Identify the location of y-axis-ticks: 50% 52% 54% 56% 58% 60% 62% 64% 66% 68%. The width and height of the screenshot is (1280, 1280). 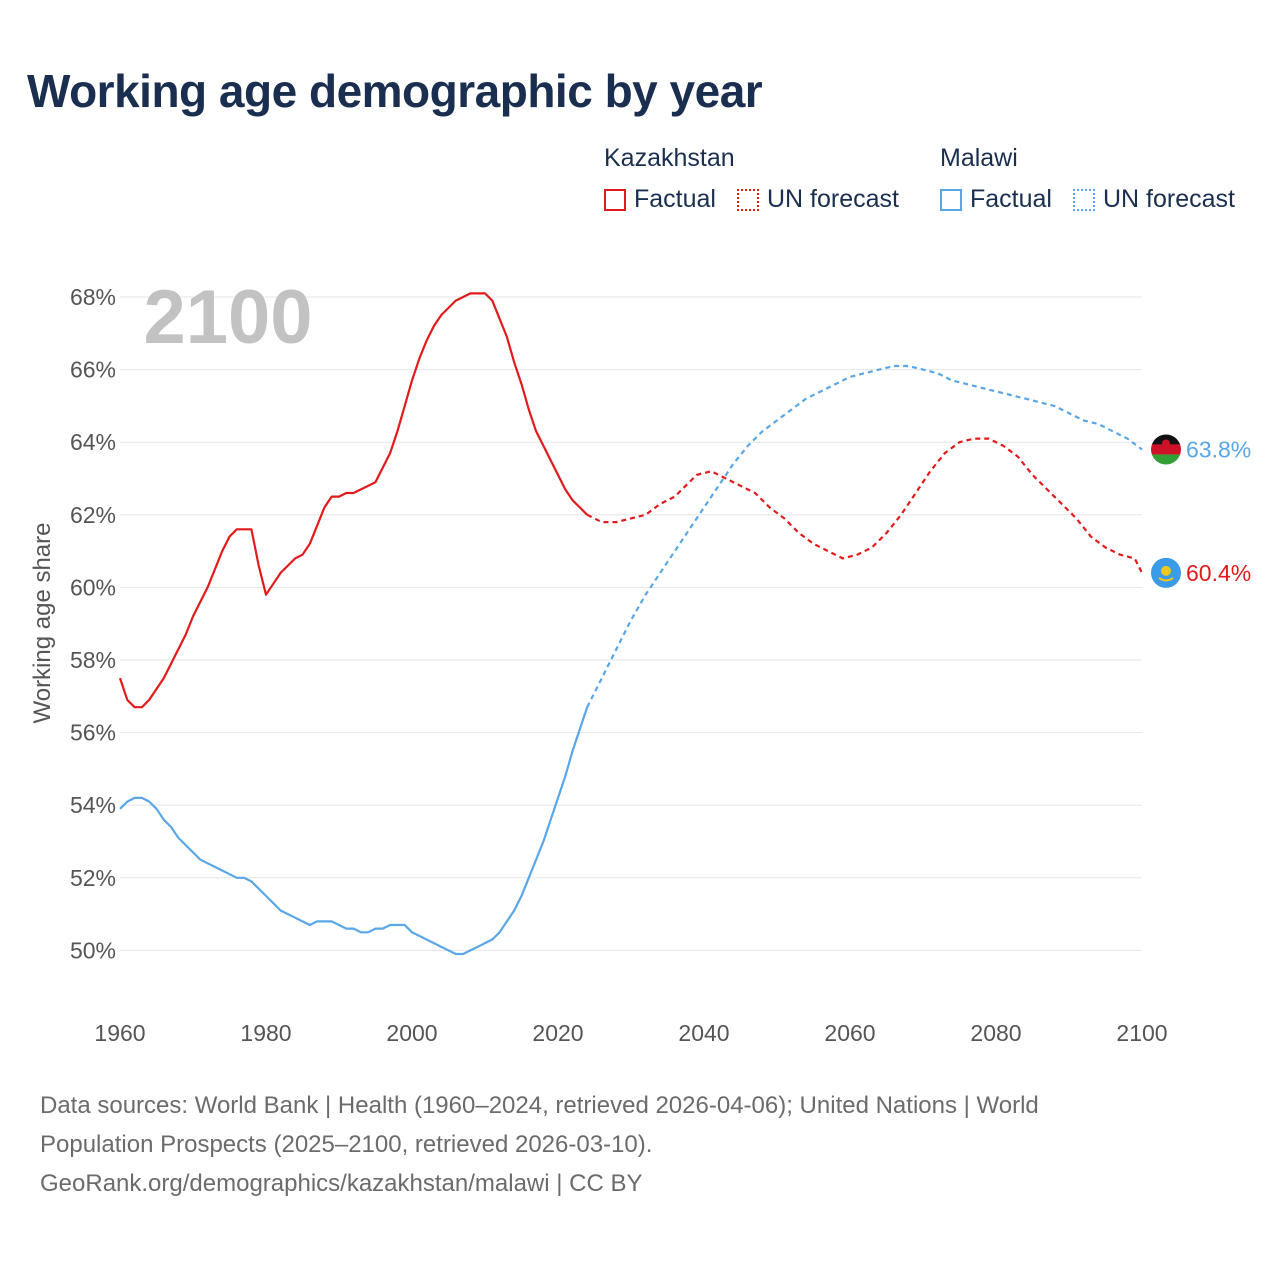
(93, 623).